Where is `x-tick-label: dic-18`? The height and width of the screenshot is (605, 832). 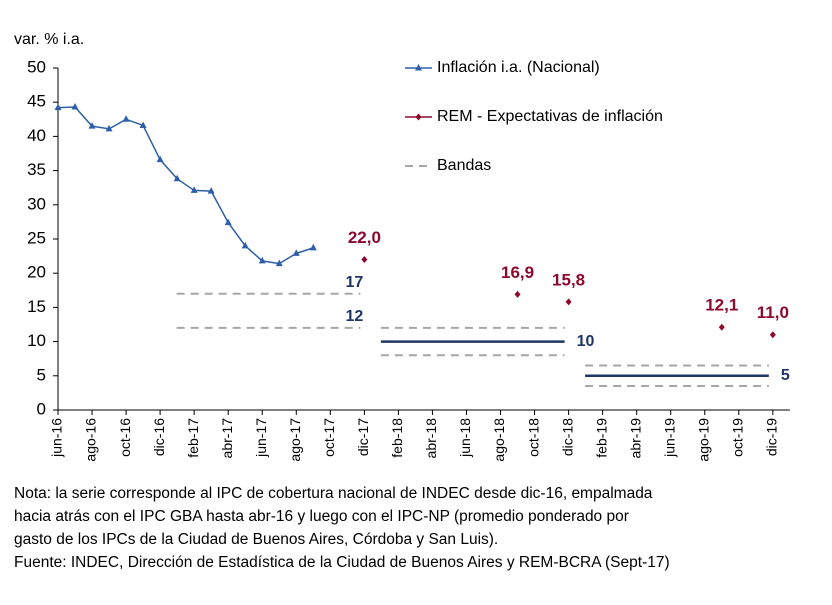
x-tick-label: dic-18 is located at coordinates (567, 437).